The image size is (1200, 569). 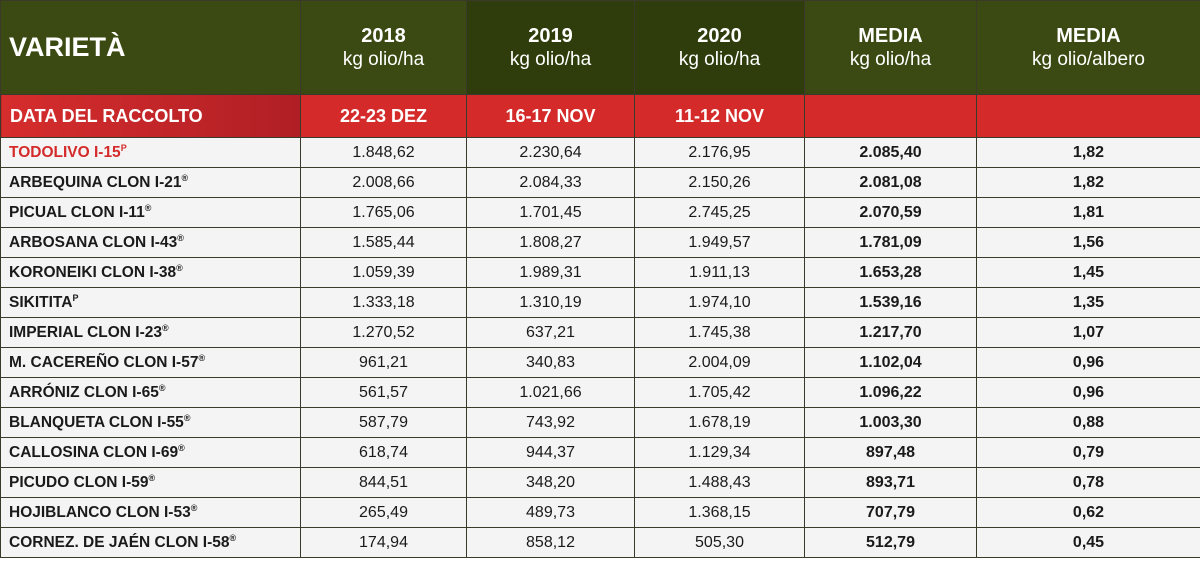 I want to click on yield-cell: 561,57, so click(x=383, y=392).